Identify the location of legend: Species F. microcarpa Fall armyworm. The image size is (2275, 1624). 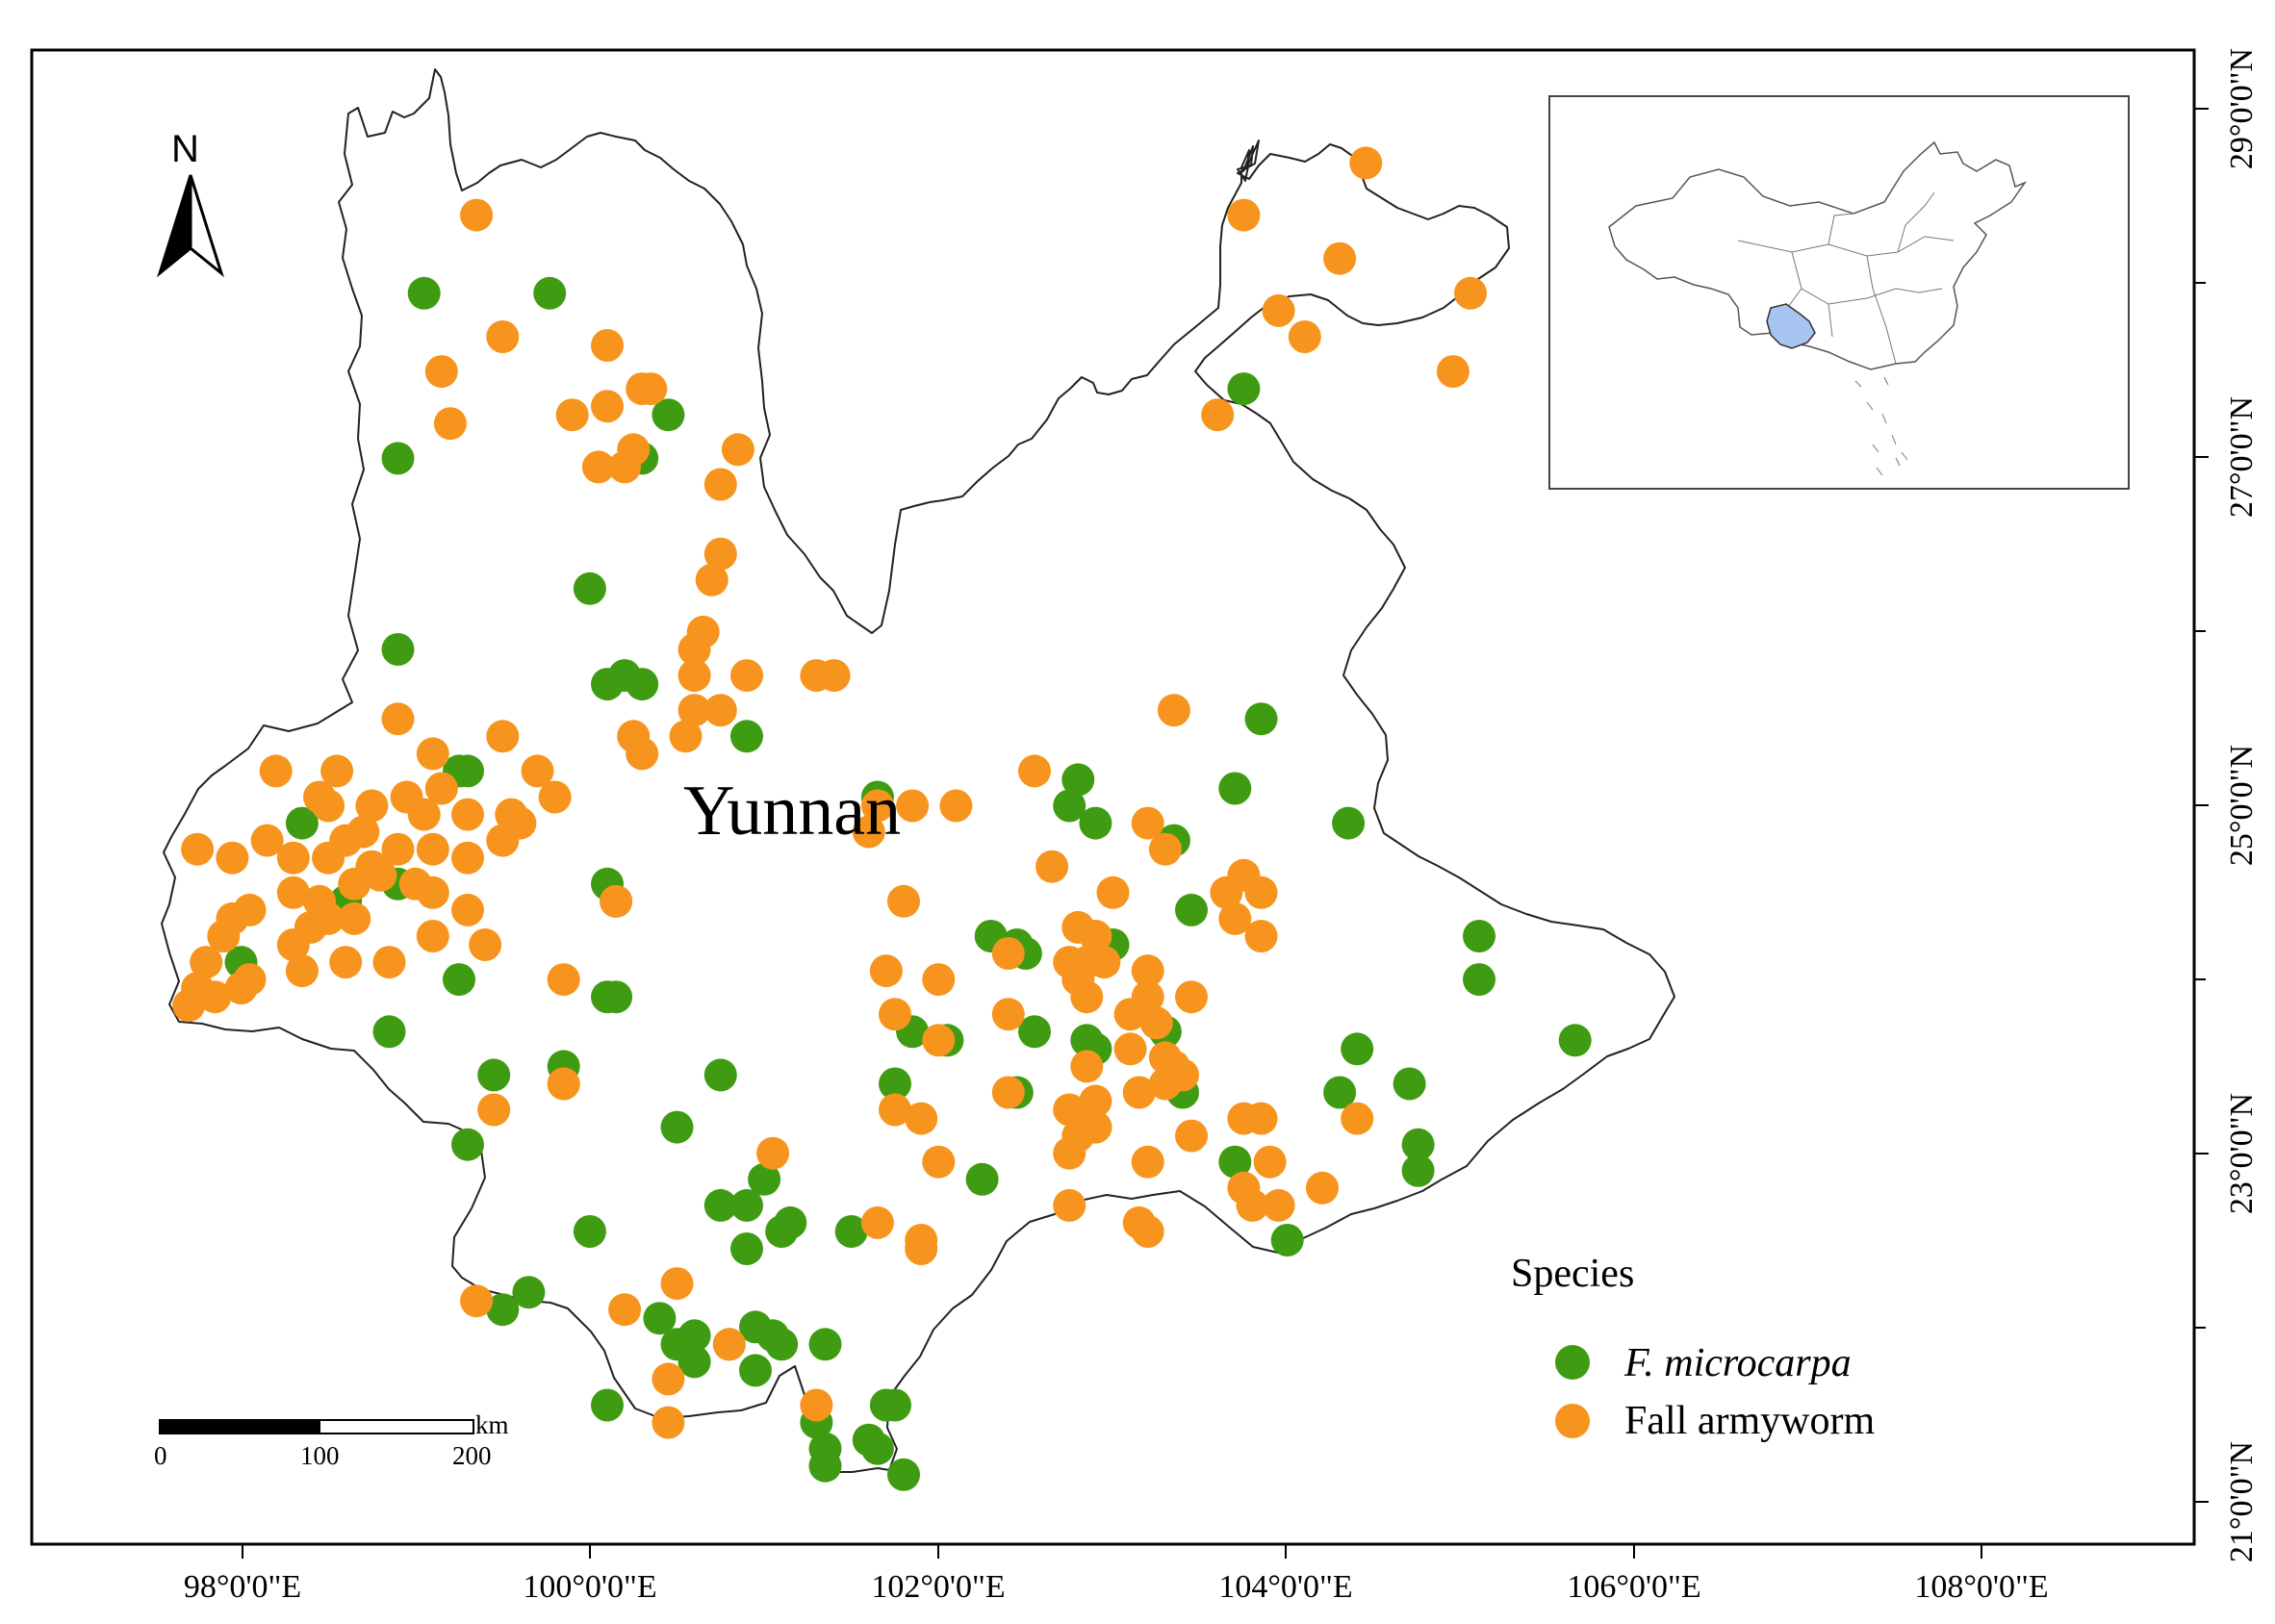
(1693, 1347).